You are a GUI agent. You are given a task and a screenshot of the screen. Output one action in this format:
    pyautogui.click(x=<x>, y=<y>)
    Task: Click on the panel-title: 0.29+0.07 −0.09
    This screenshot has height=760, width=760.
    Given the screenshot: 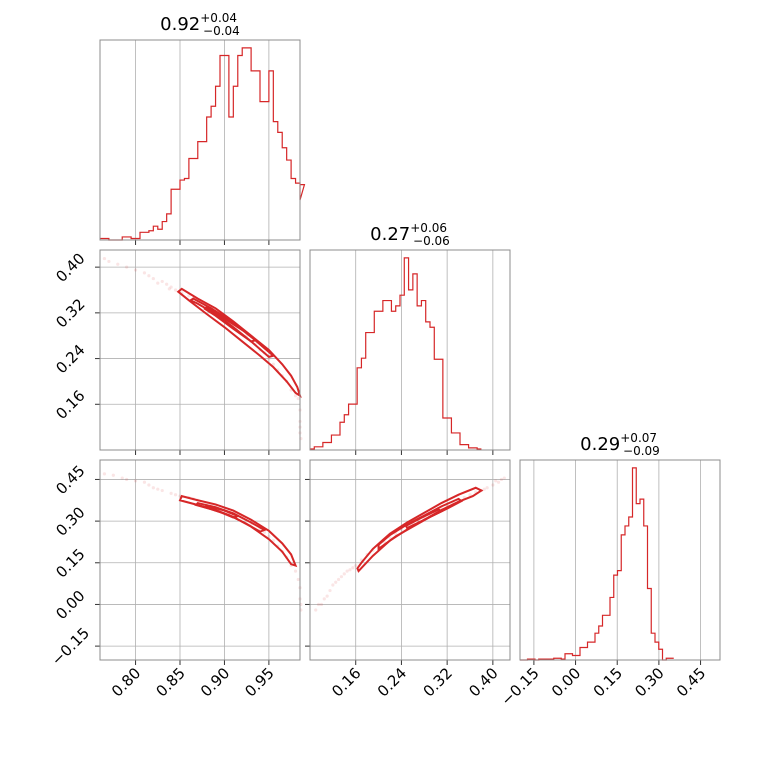 What is the action you would take?
    pyautogui.click(x=620, y=444)
    